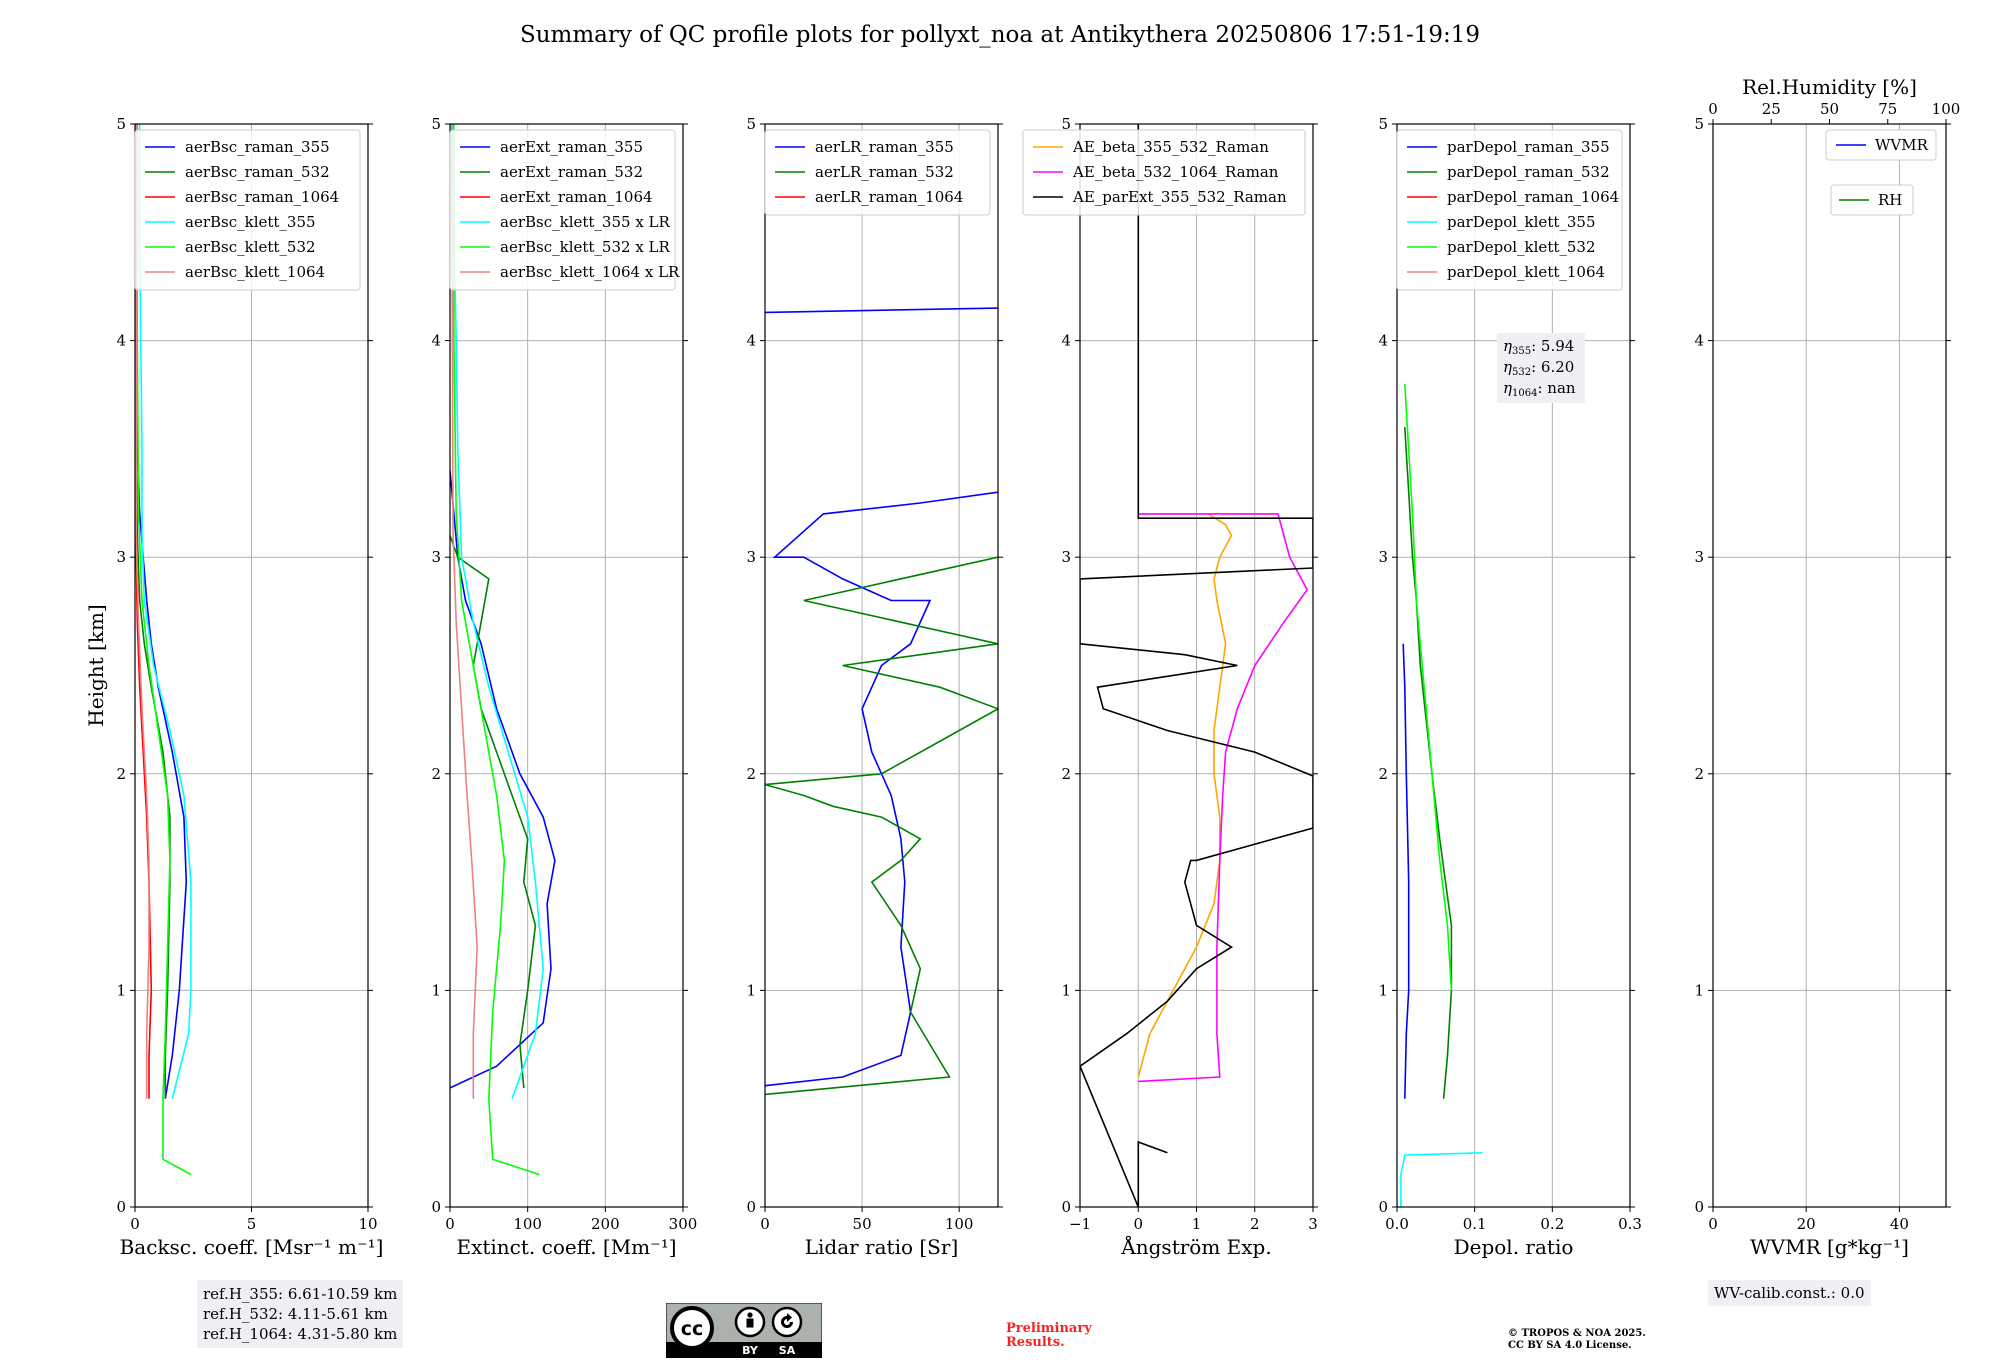 The height and width of the screenshot is (1360, 2000). What do you see at coordinates (1829, 87) in the screenshot?
I see `top-axis-label: Rel.Humidity [%]` at bounding box center [1829, 87].